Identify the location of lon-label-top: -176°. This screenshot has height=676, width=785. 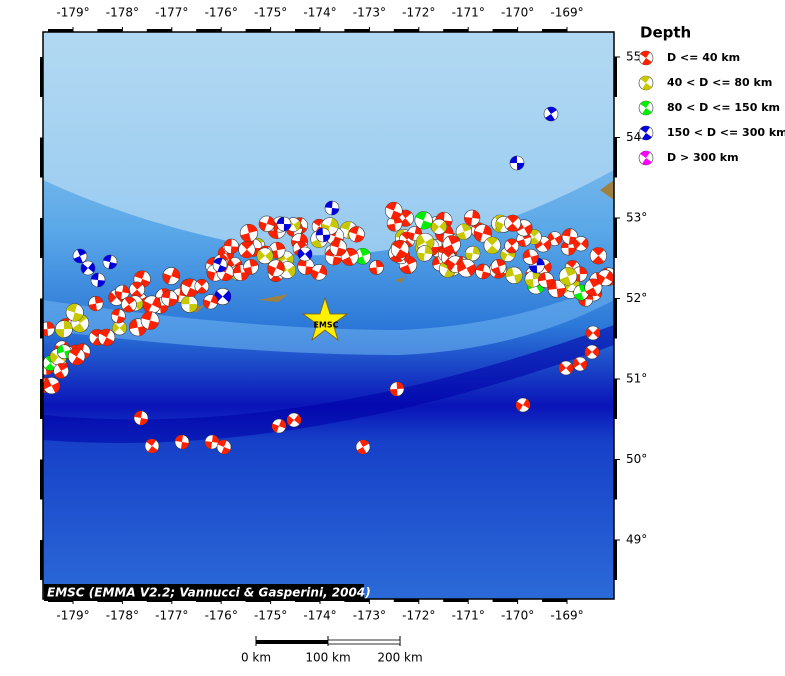
(221, 13).